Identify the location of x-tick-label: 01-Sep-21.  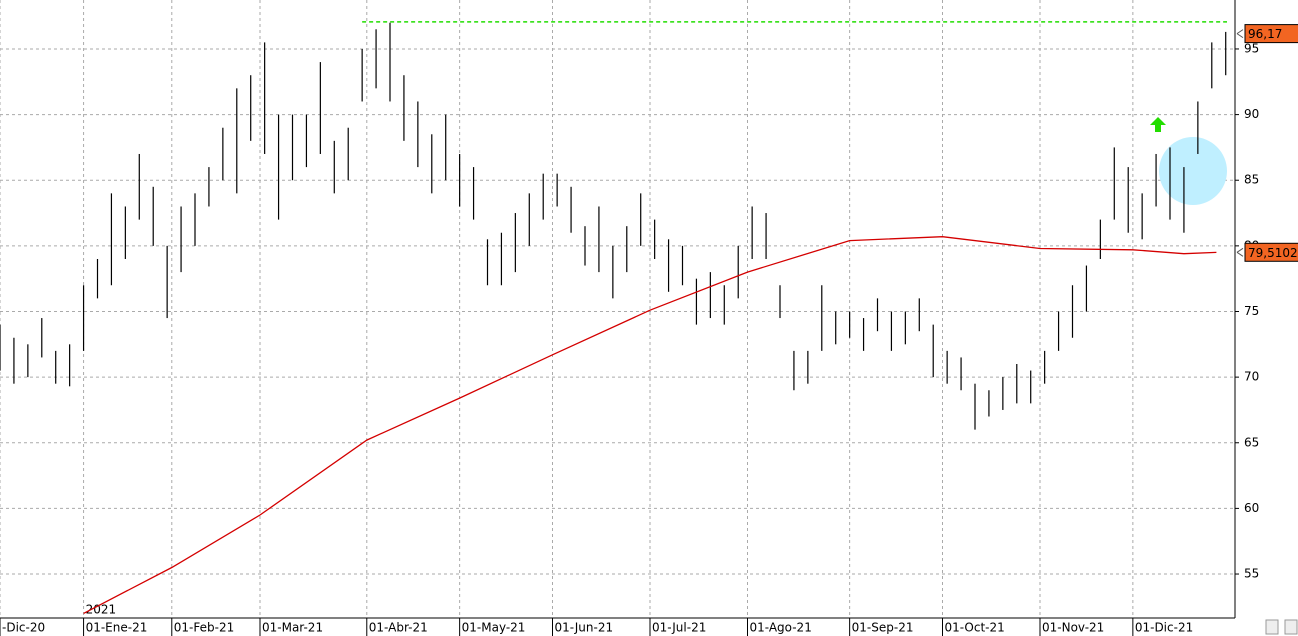
(883, 628).